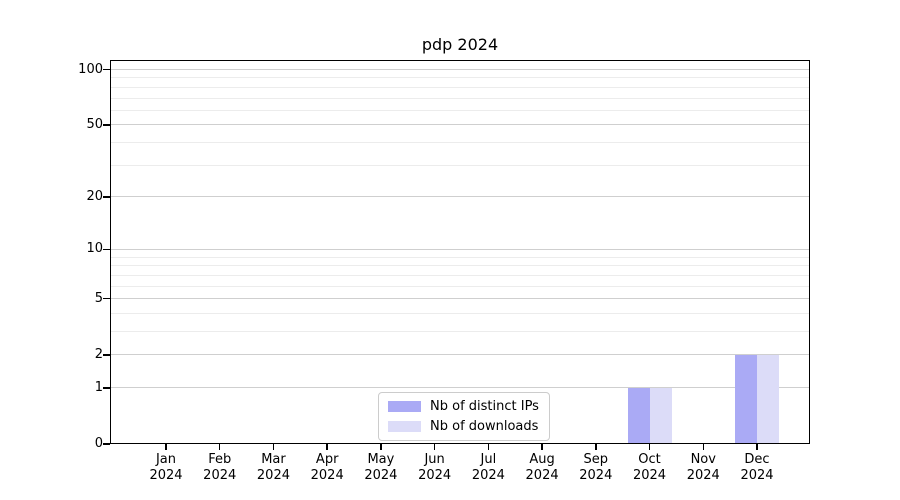  What do you see at coordinates (649, 459) in the screenshot?
I see `x-tick-label-month: Oct` at bounding box center [649, 459].